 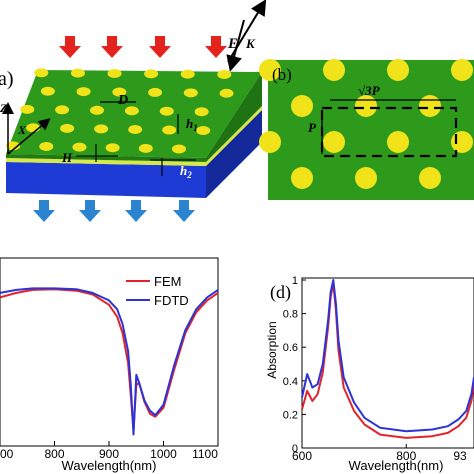 I want to click on panel-d-frame, so click(x=387, y=363).